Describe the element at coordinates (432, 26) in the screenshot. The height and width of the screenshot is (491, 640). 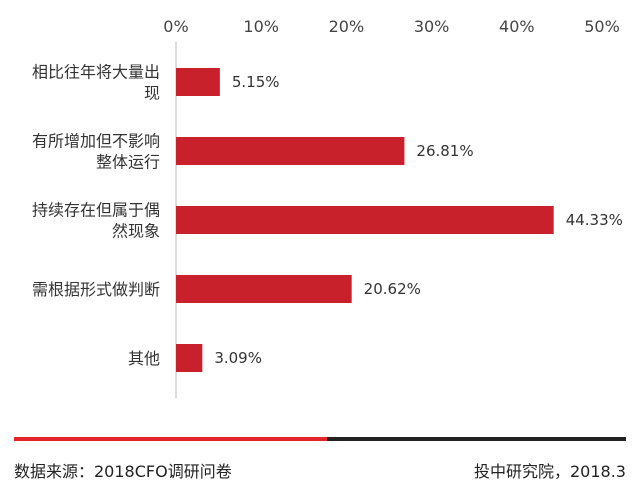
I see `x-tick-label: 30%` at that location.